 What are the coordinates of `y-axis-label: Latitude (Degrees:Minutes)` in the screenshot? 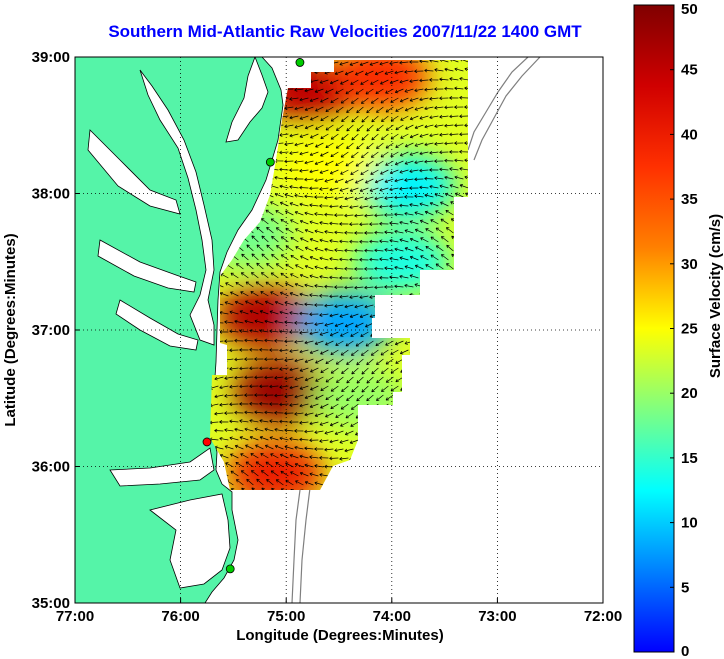 It's located at (10, 329).